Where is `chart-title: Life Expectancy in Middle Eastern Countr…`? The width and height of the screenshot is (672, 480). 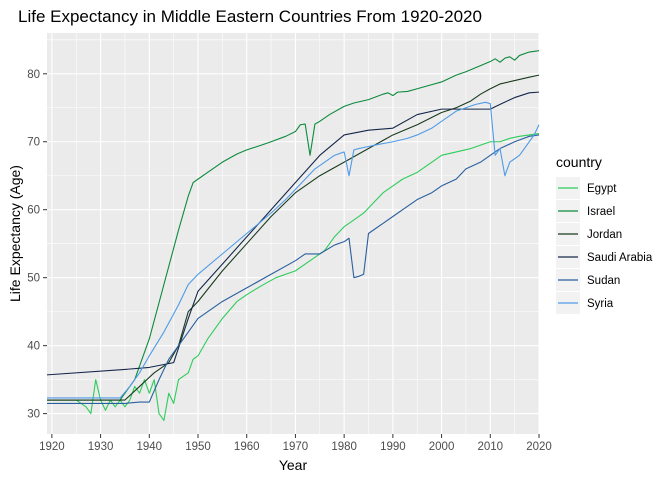
chart-title: Life Expectancy in Middle Eastern Countr… is located at coordinates (250, 16).